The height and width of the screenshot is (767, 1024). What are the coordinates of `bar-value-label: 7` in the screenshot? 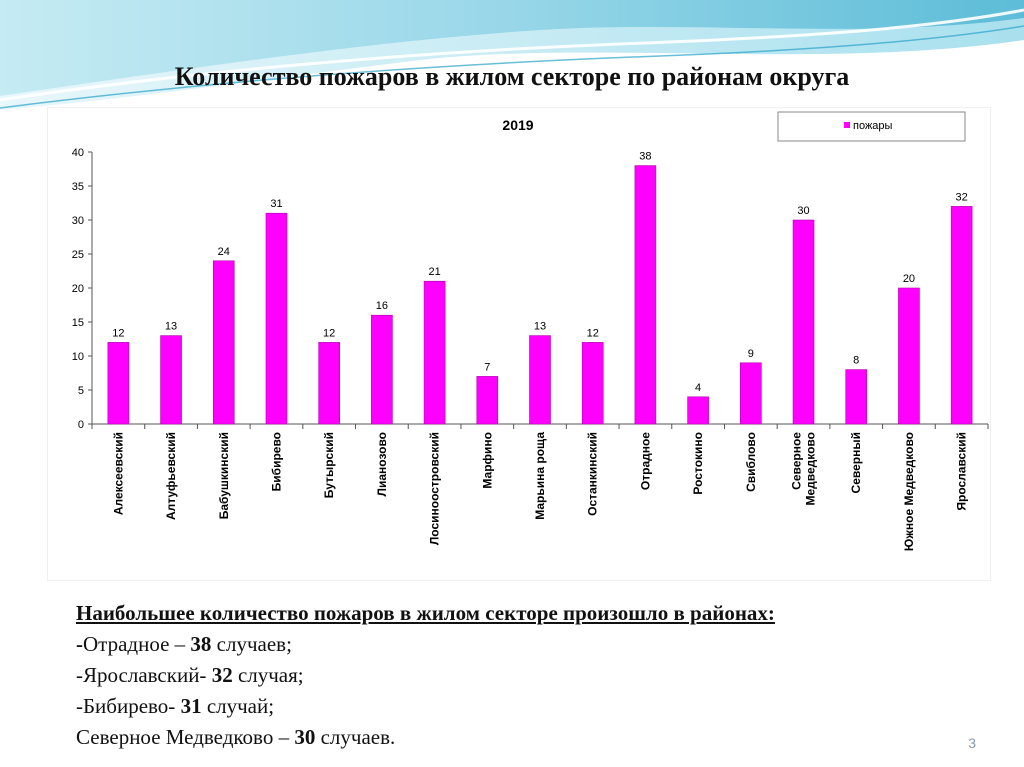 It's located at (487, 367).